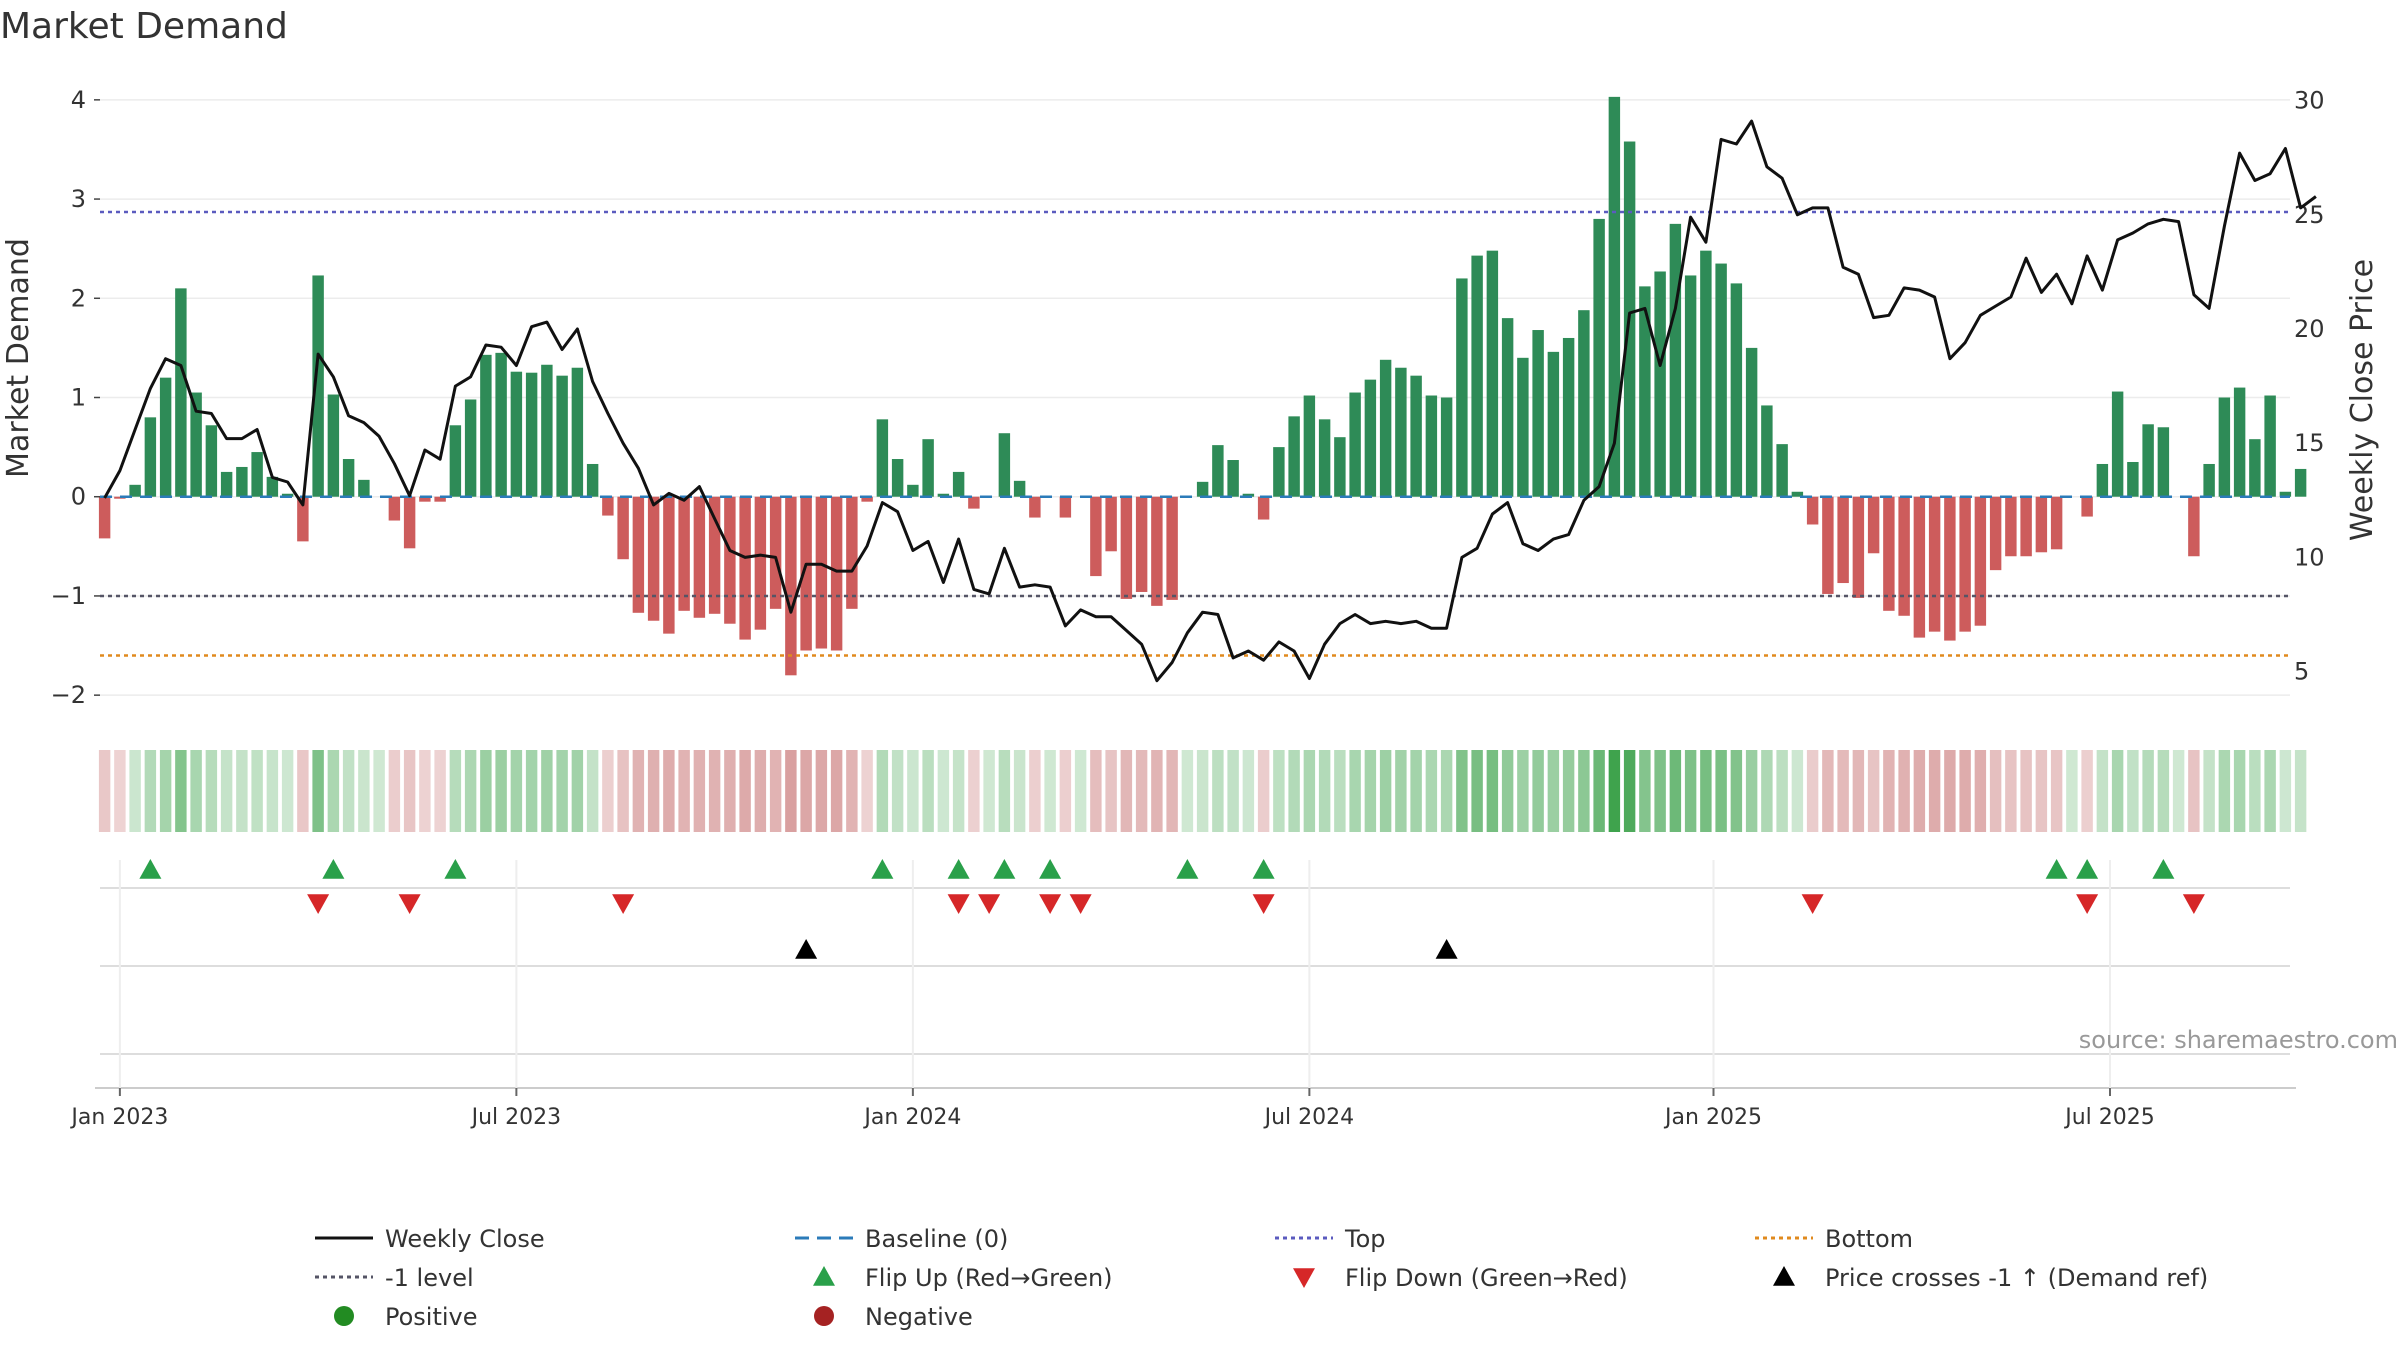 The image size is (2400, 1350). What do you see at coordinates (2109, 1117) in the screenshot?
I see `x-tick-label: Jul 2025` at bounding box center [2109, 1117].